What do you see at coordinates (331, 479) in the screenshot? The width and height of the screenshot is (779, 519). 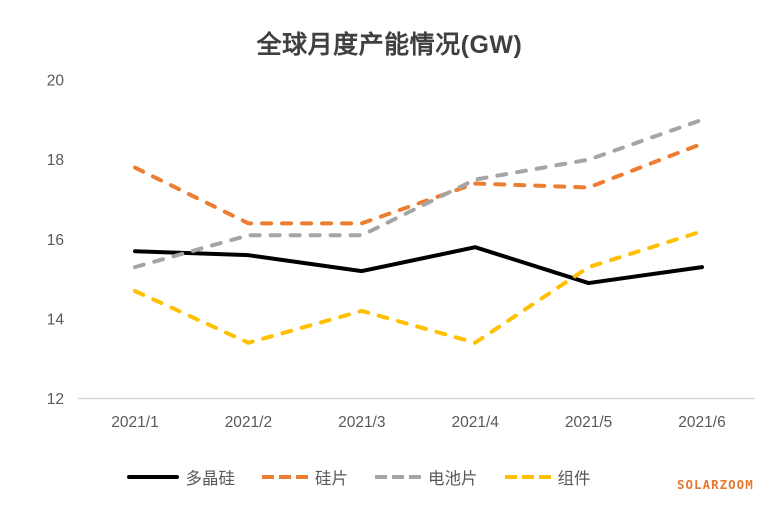 I see `legend-label: 硅片` at bounding box center [331, 479].